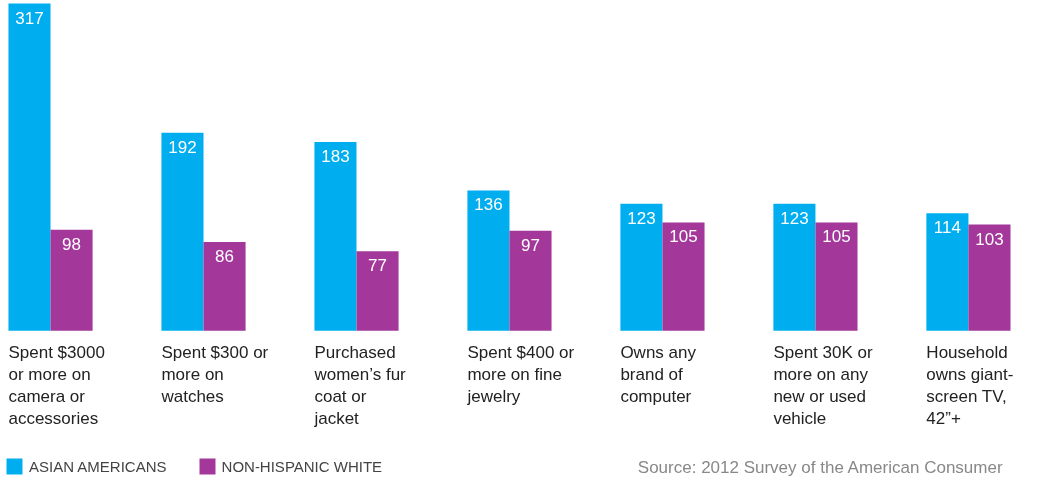 The height and width of the screenshot is (480, 1053). What do you see at coordinates (302, 466) in the screenshot?
I see `legend-label: NON-HISPANIC WHITE` at bounding box center [302, 466].